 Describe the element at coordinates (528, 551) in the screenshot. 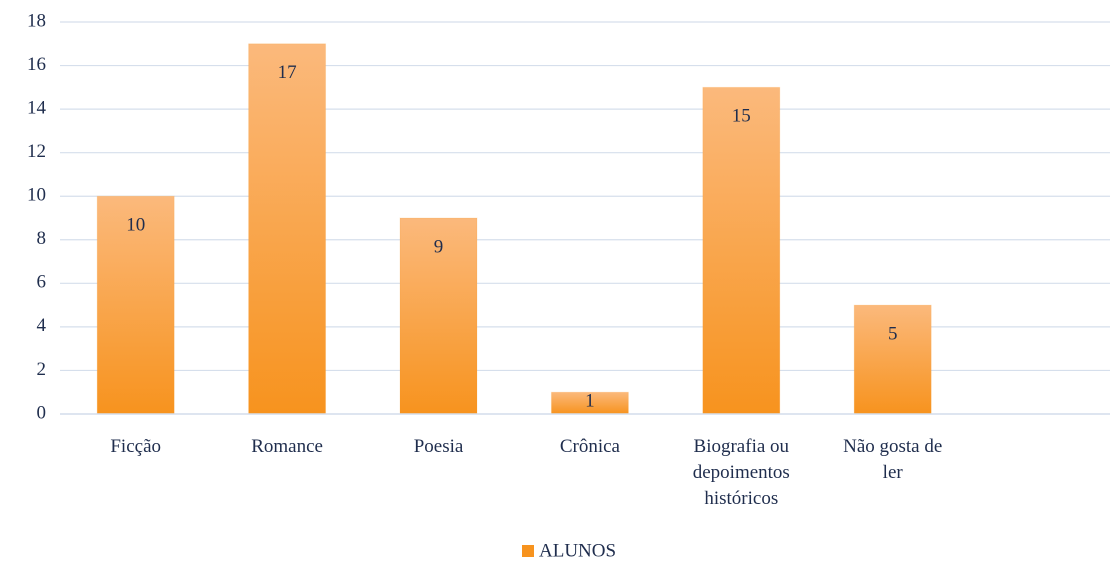

I see `legend-swatch` at that location.